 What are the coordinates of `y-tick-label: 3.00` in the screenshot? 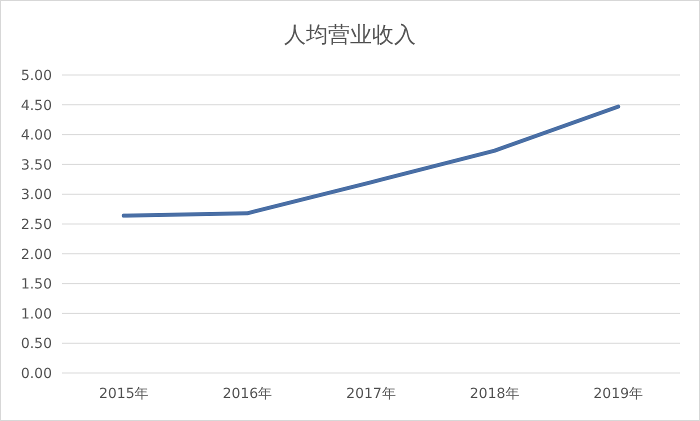 It's located at (36, 195).